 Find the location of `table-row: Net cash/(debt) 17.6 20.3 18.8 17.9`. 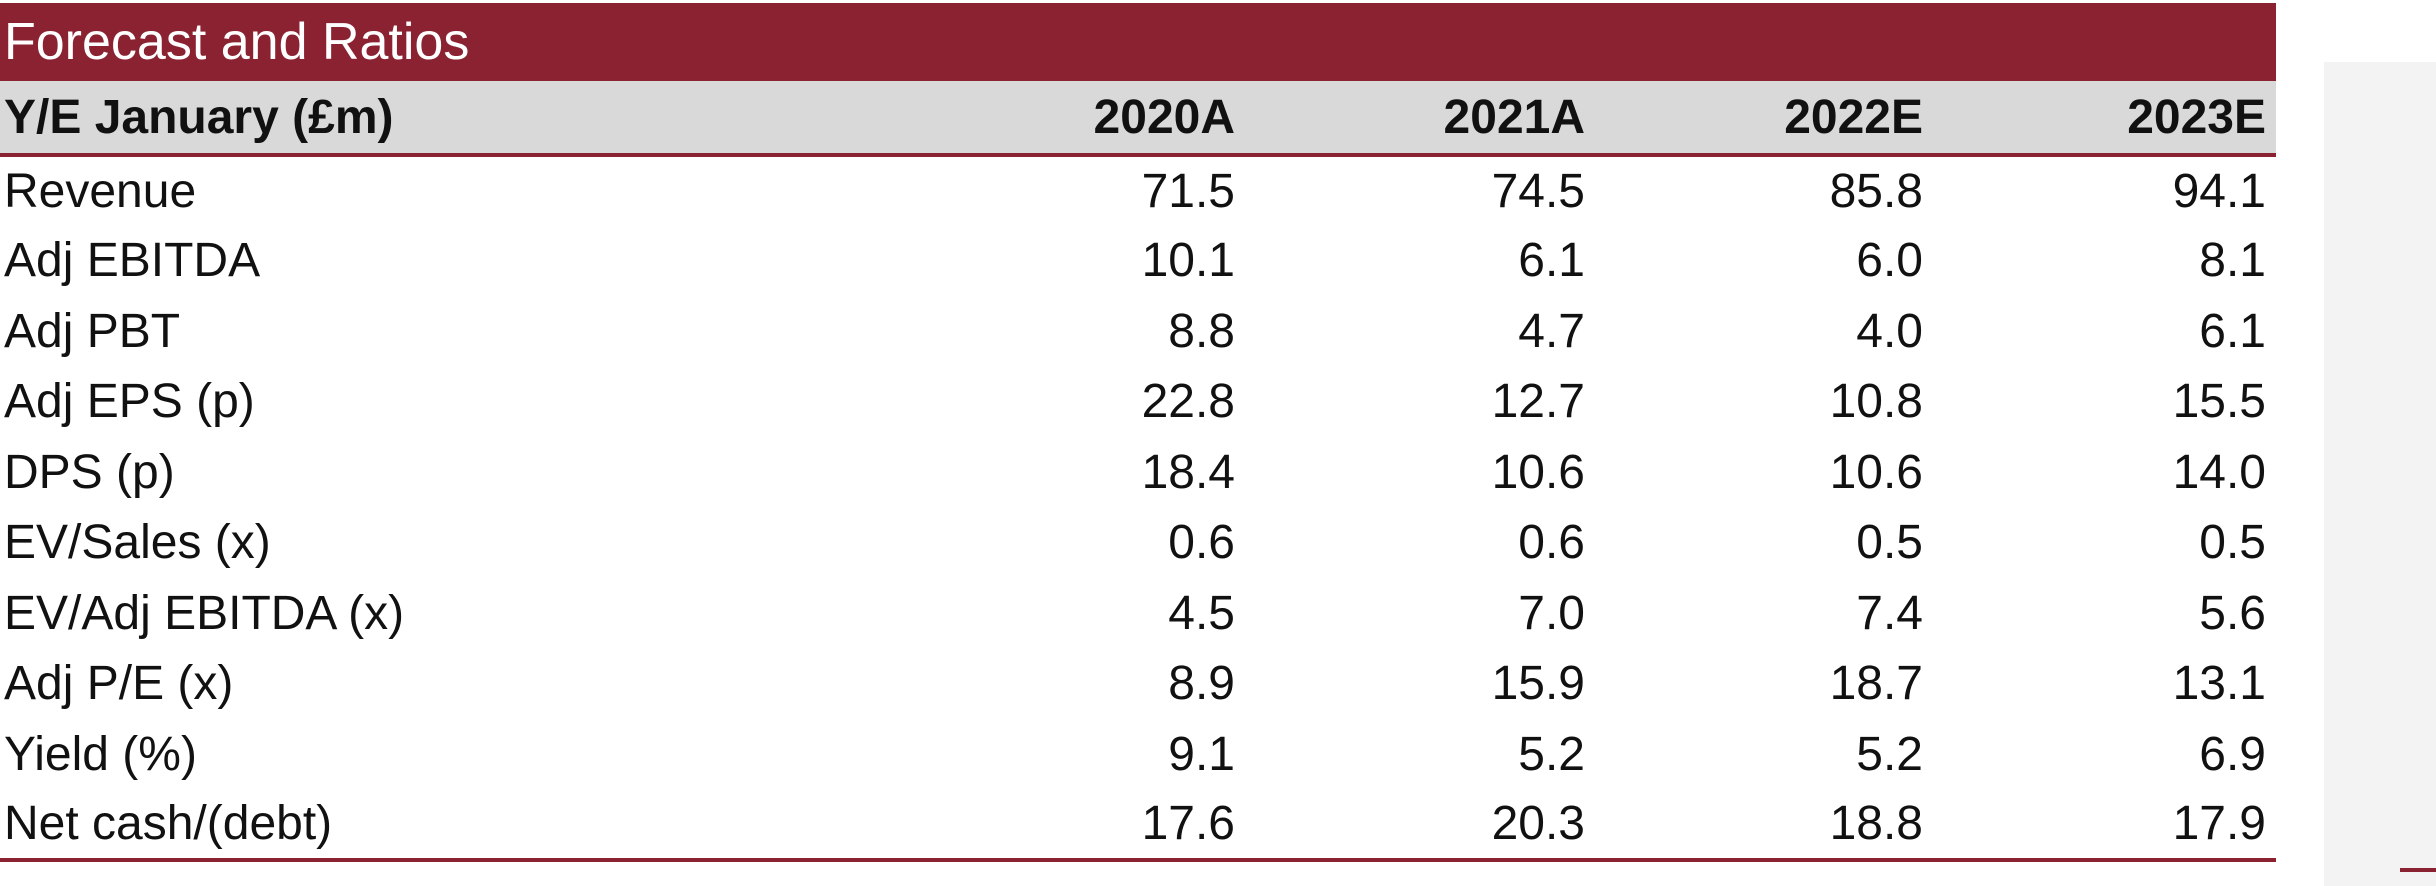

table-row: Net cash/(debt) 17.6 20.3 18.8 17.9 is located at coordinates (1138, 825).